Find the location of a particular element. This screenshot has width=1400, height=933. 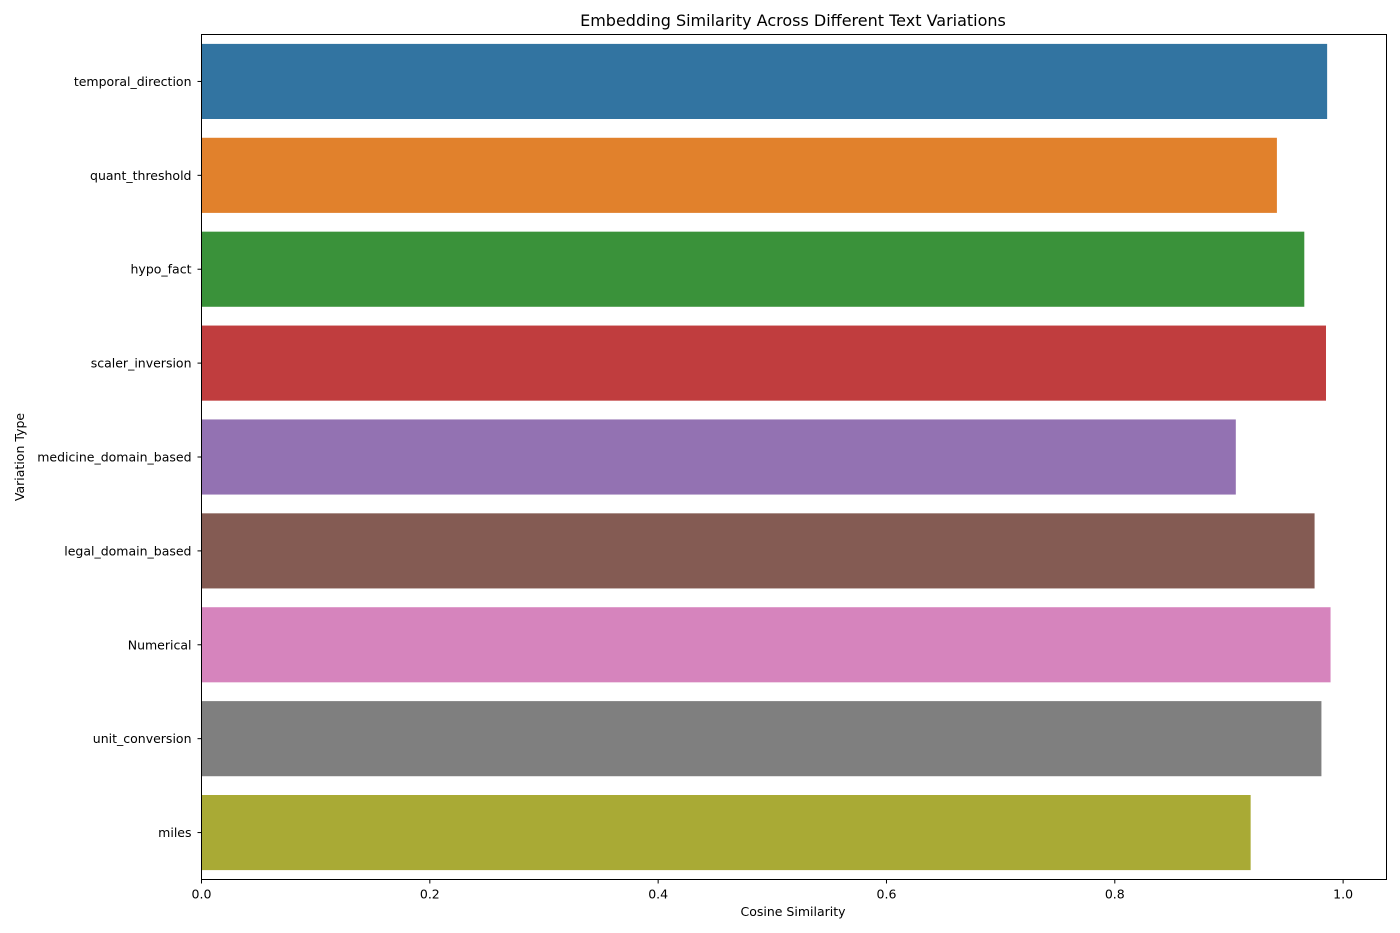

y-tick-label: legal_domain_based is located at coordinates (127, 550).